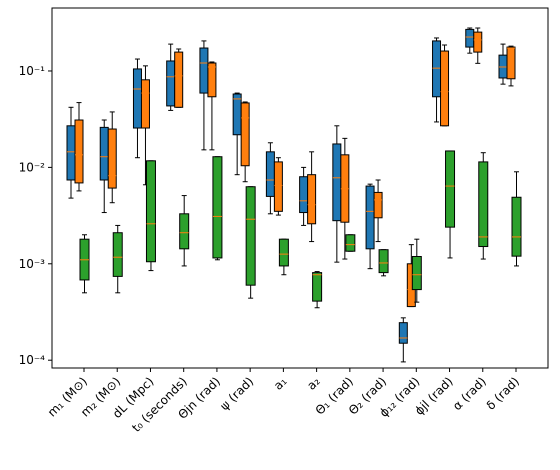 This screenshot has width=560, height=470. What do you see at coordinates (503, 393) in the screenshot?
I see `x-tick-label: δ (rad)` at bounding box center [503, 393].